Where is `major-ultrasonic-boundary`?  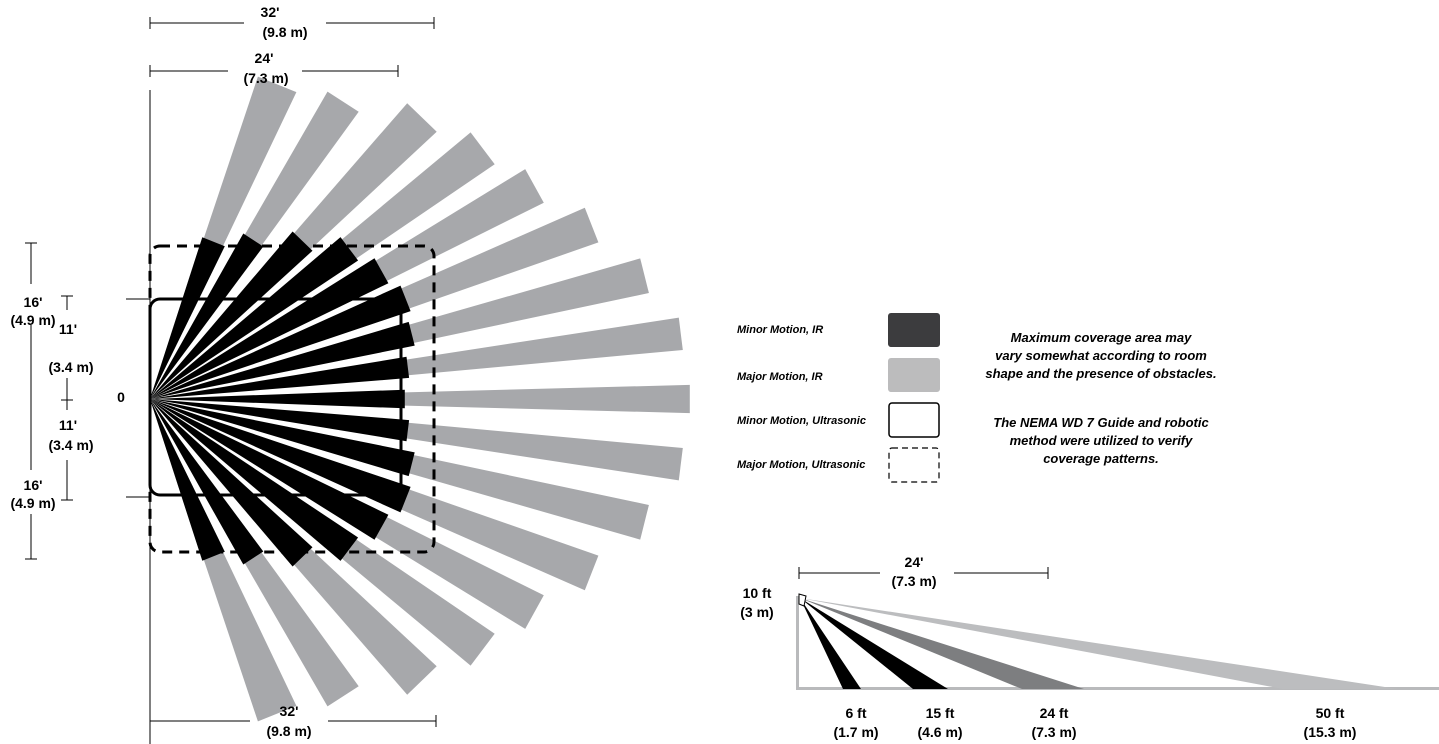 major-ultrasonic-boundary is located at coordinates (292, 399).